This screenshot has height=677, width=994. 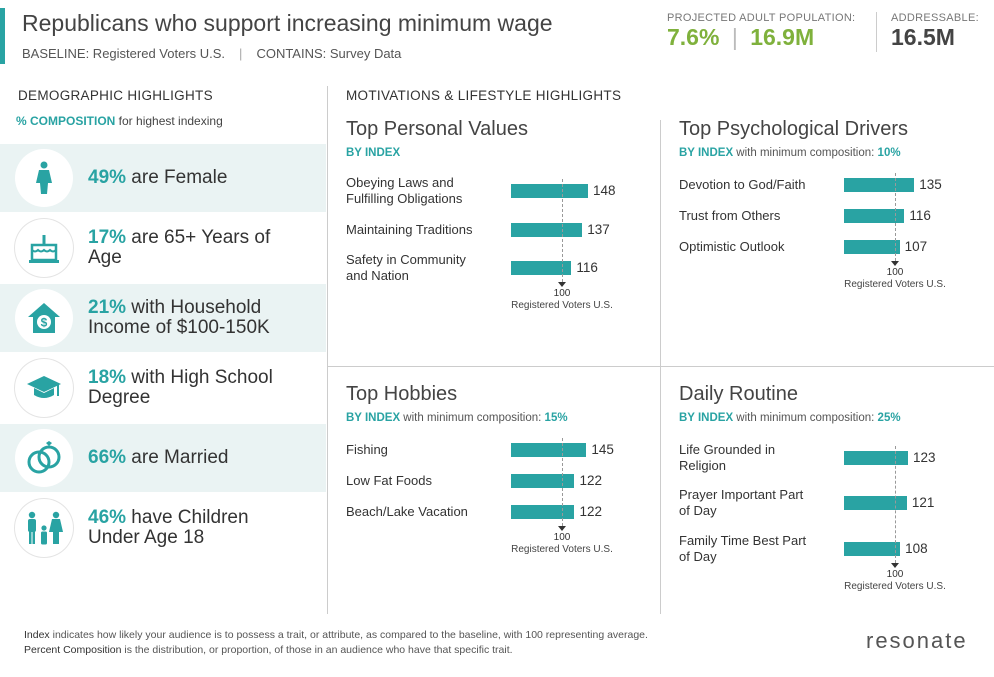 What do you see at coordinates (876, 32) in the screenshot?
I see `header-divider` at bounding box center [876, 32].